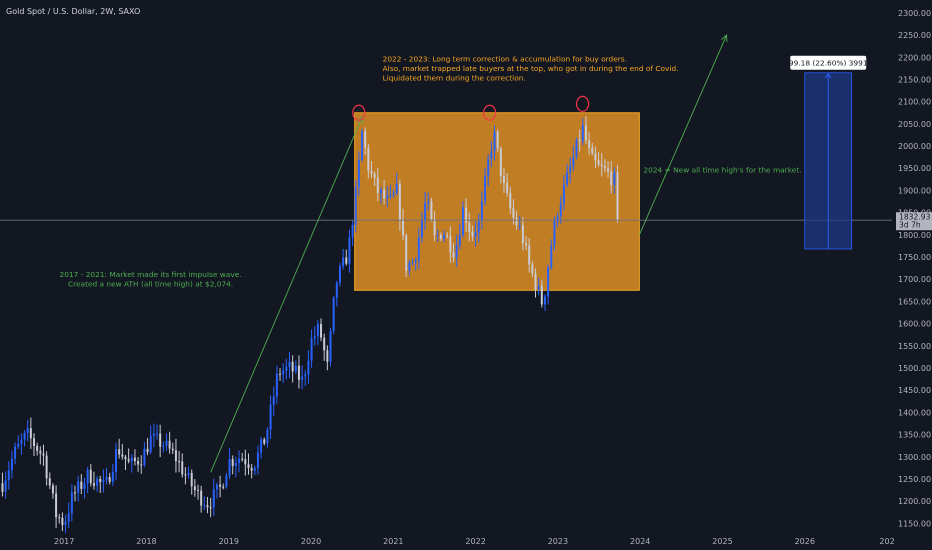 The height and width of the screenshot is (550, 932). What do you see at coordinates (914, 390) in the screenshot?
I see `y-tick-label: 1450.00` at bounding box center [914, 390].